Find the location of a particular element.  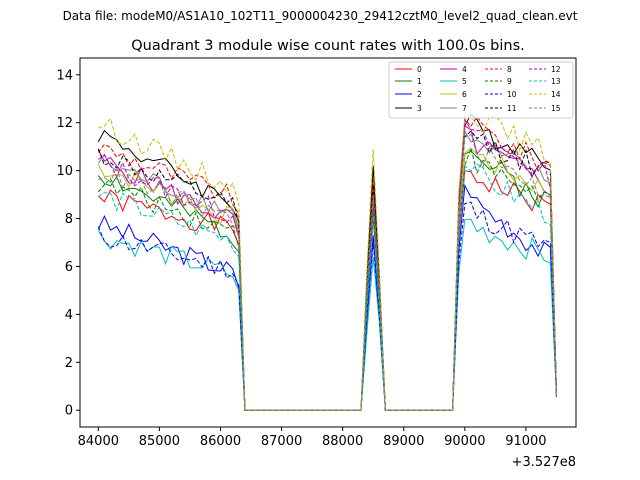

legend-label-12: 12 is located at coordinates (556, 69).